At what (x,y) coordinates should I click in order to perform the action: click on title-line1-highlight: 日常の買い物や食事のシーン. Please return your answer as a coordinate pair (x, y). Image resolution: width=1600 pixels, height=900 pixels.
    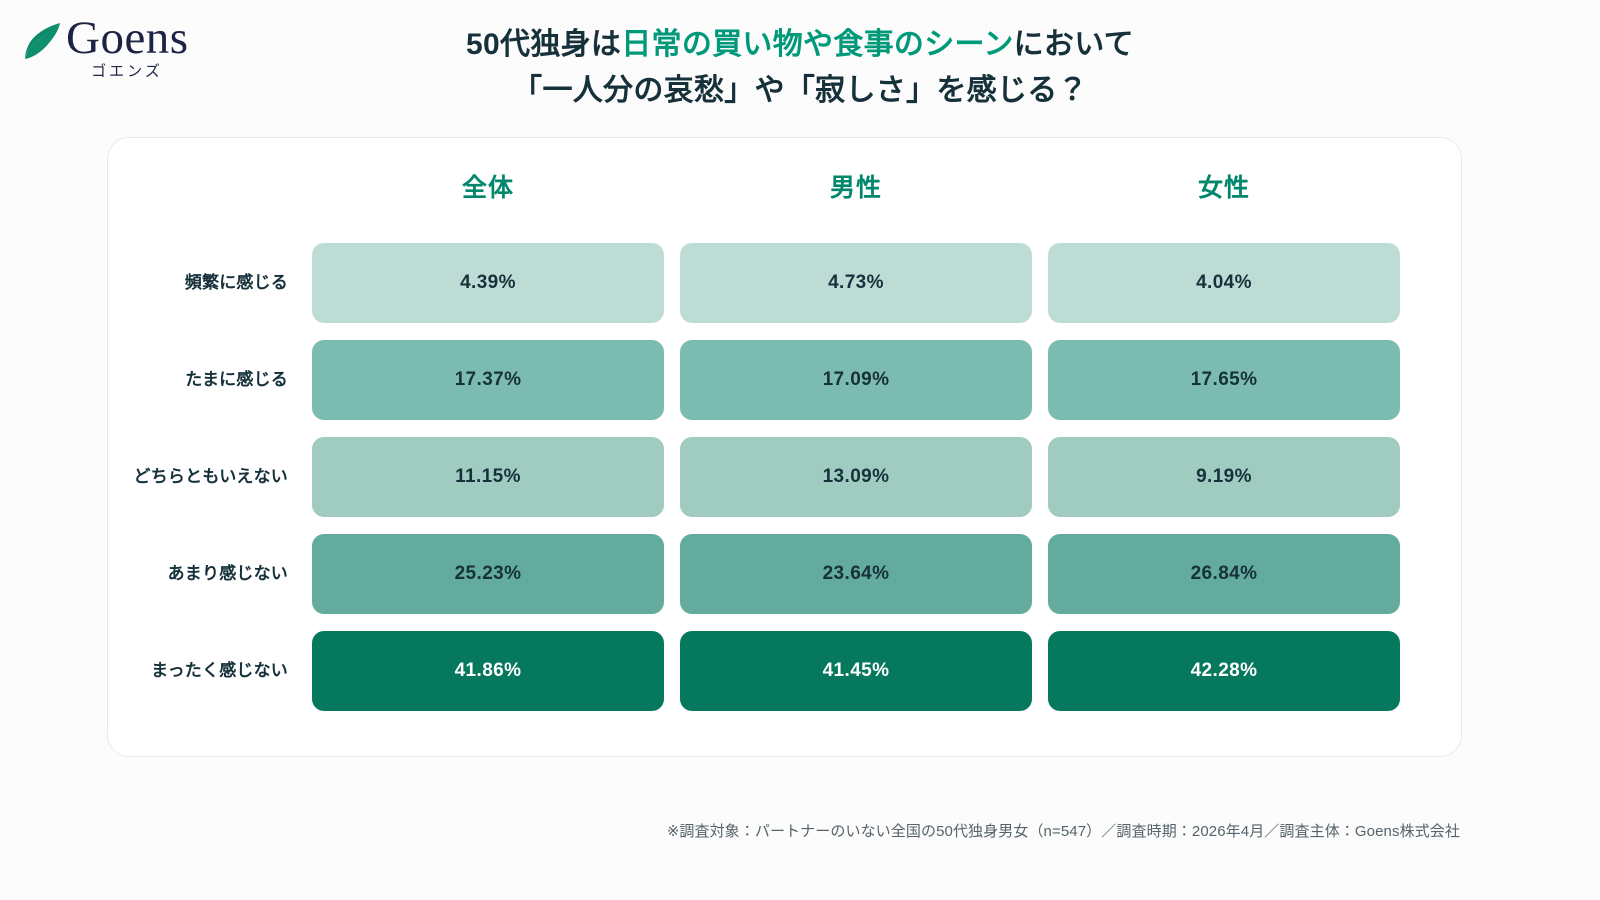
    Looking at the image, I should click on (817, 44).